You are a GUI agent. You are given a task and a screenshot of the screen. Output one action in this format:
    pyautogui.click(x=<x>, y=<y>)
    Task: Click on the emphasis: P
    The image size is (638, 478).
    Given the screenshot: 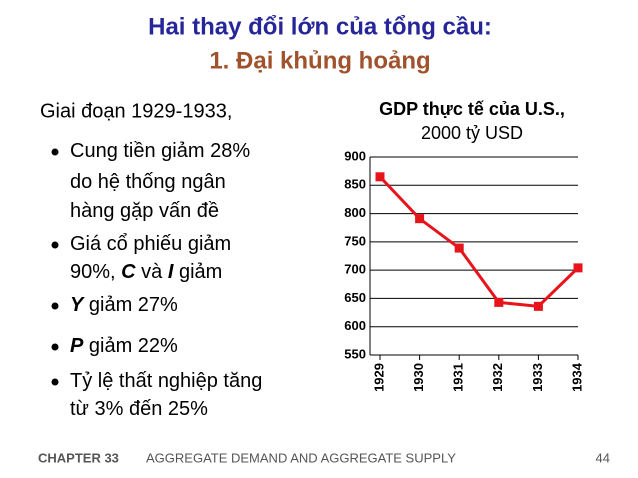 What is the action you would take?
    pyautogui.click(x=77, y=346)
    